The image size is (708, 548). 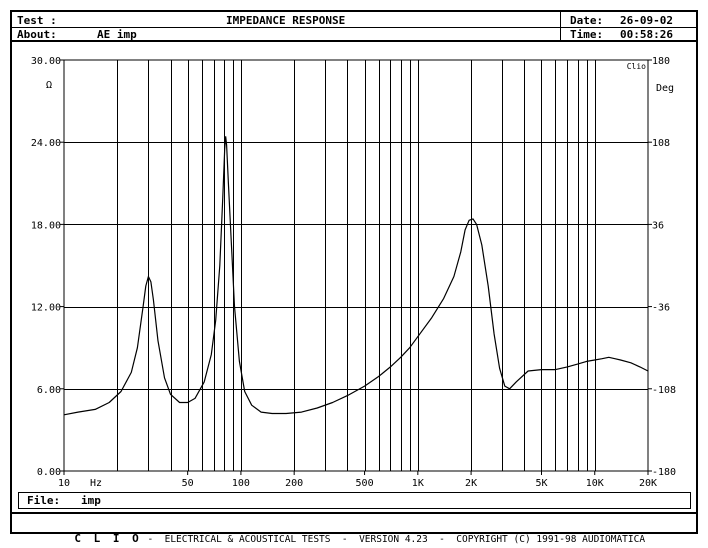 What do you see at coordinates (664, 390) in the screenshot?
I see `y2-tick-label: -108` at bounding box center [664, 390].